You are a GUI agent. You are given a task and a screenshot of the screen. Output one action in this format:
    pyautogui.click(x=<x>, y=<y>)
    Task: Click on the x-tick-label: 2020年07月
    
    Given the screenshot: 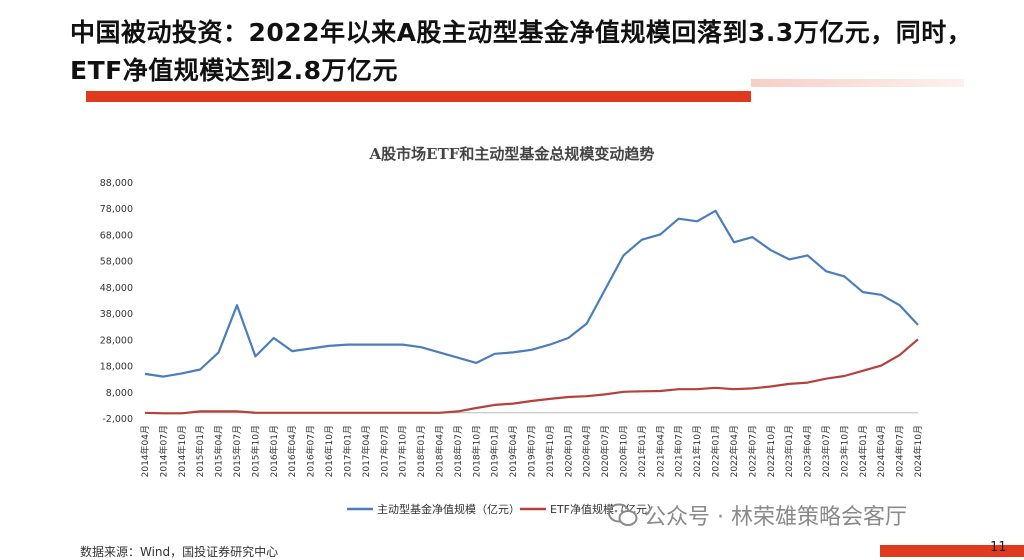 What is the action you would take?
    pyautogui.click(x=605, y=451)
    